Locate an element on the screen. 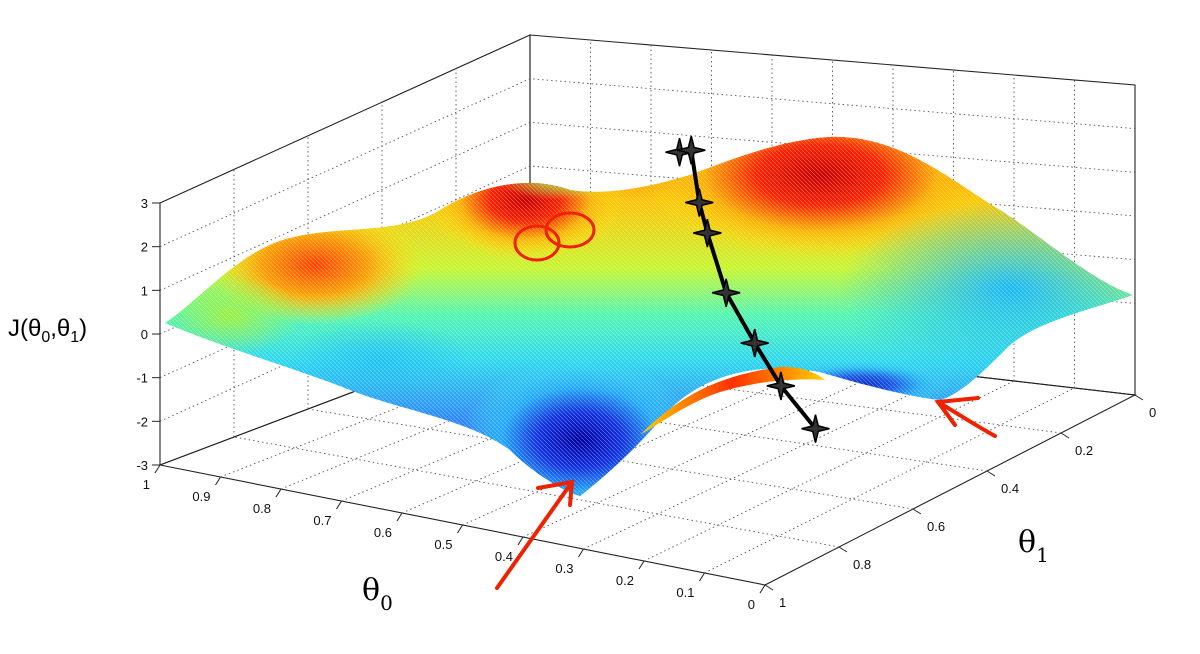  gradient-descent-path is located at coordinates (671, 289).